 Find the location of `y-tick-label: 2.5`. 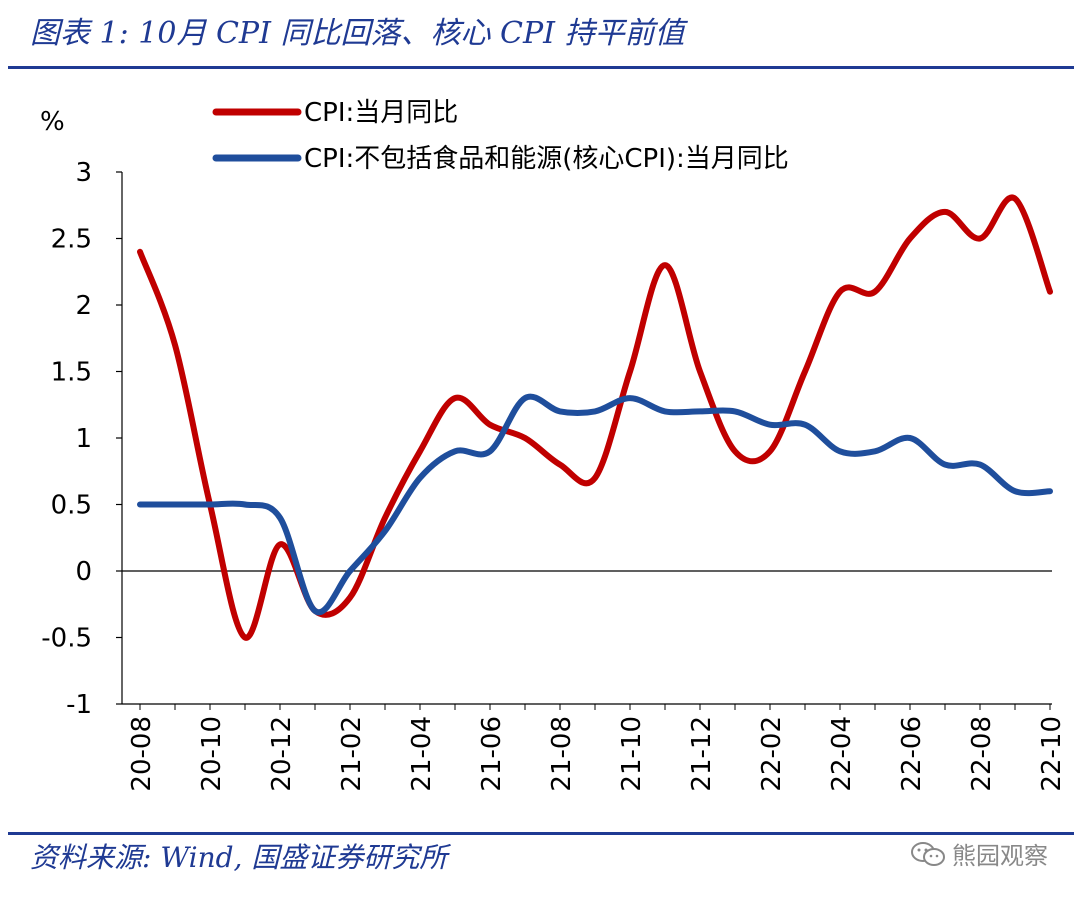

y-tick-label: 2.5 is located at coordinates (71, 240).